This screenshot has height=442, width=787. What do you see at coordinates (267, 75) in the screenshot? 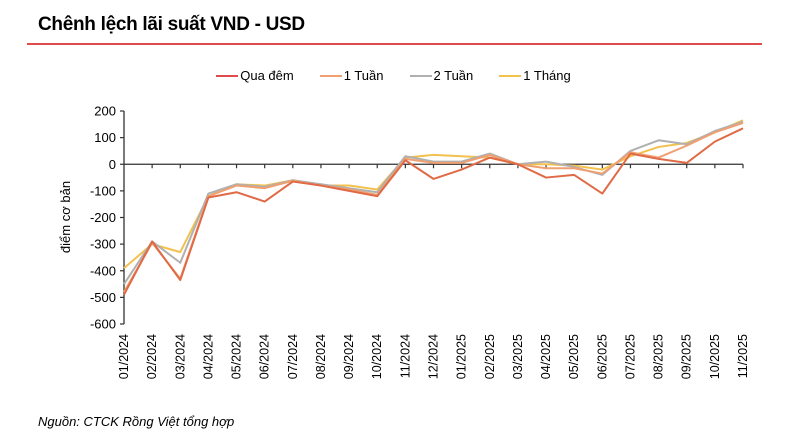
I see `legend-label: Qua đêm` at bounding box center [267, 75].